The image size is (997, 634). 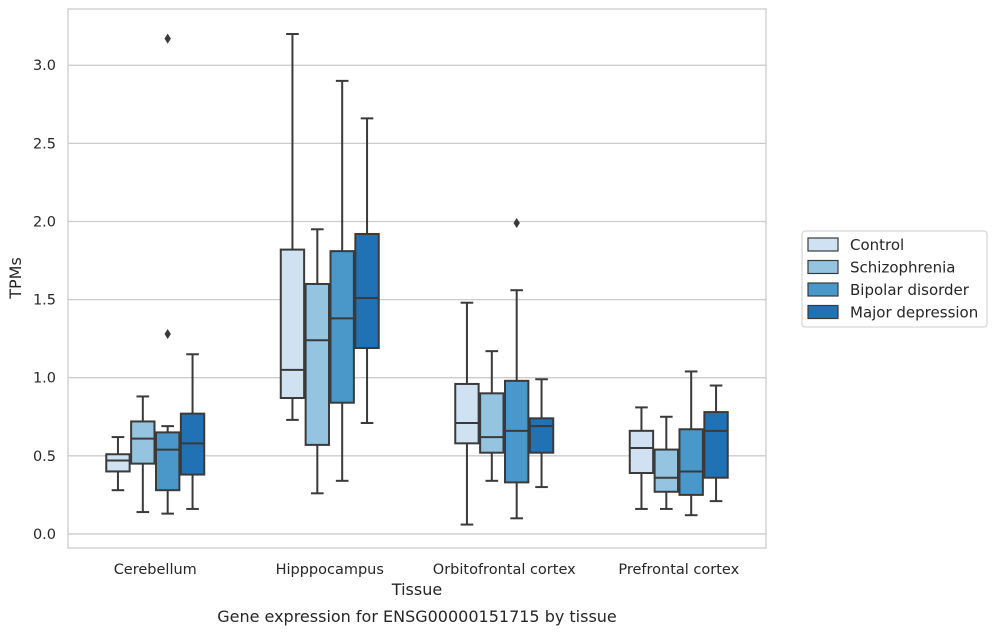 I want to click on x-tick-label: Orbitofrontal cortex, so click(x=504, y=570).